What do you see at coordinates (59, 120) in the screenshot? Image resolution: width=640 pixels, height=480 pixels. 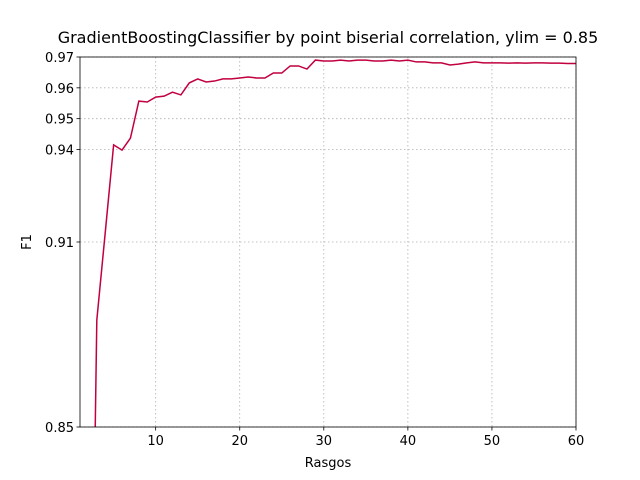 I see `y-tick-label: 0.95` at bounding box center [59, 120].